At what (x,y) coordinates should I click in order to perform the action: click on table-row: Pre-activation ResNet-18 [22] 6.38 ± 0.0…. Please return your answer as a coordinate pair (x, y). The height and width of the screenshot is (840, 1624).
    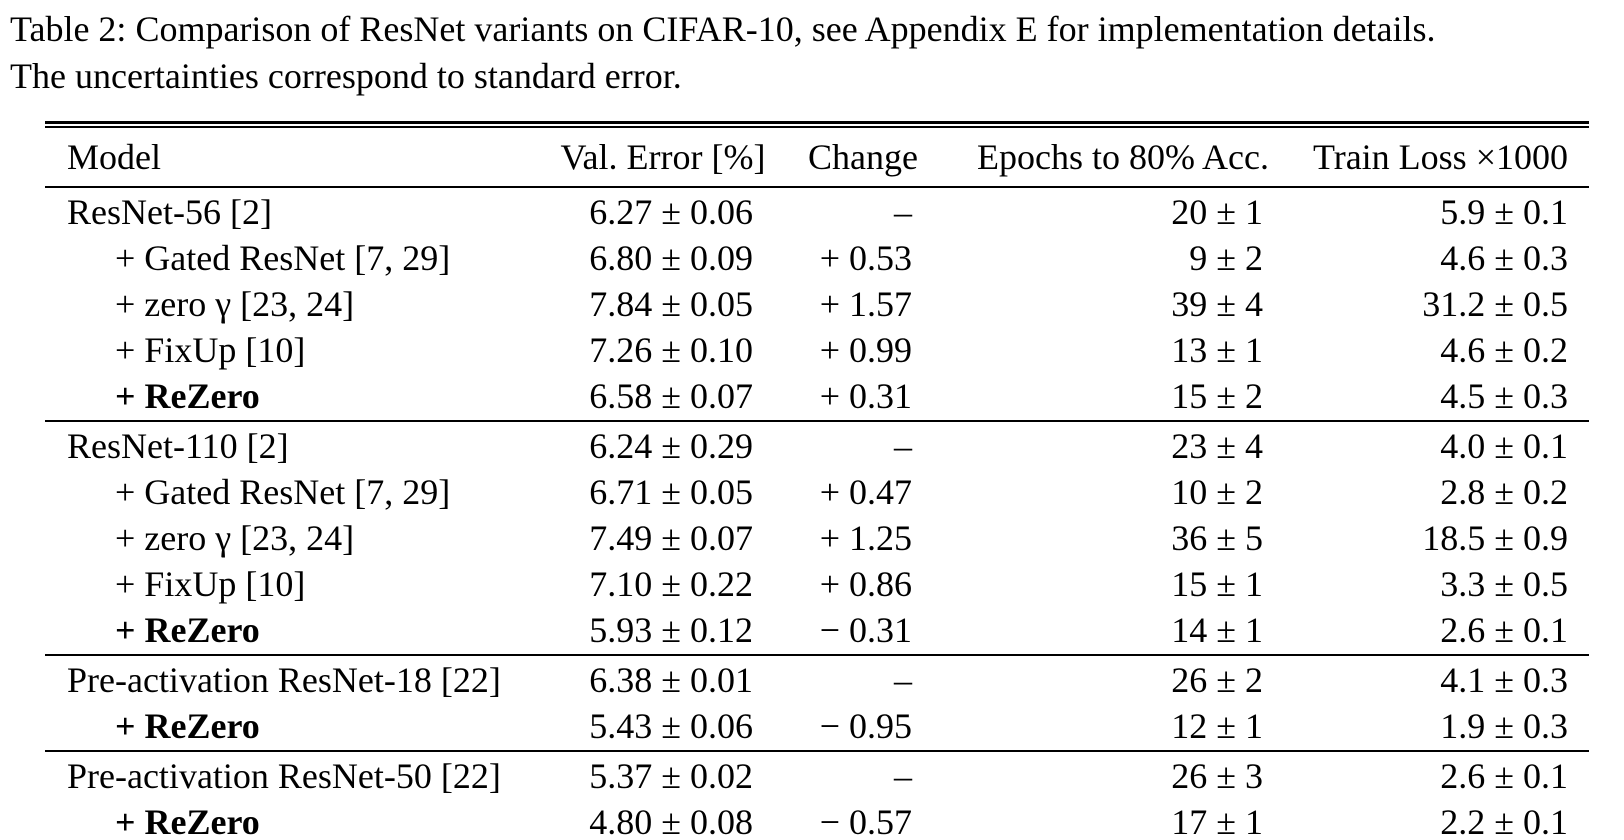
    Looking at the image, I should click on (817, 679).